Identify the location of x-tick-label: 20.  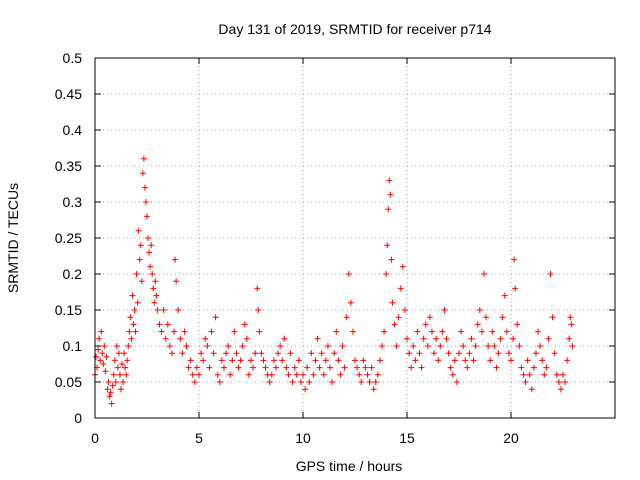
(511, 438).